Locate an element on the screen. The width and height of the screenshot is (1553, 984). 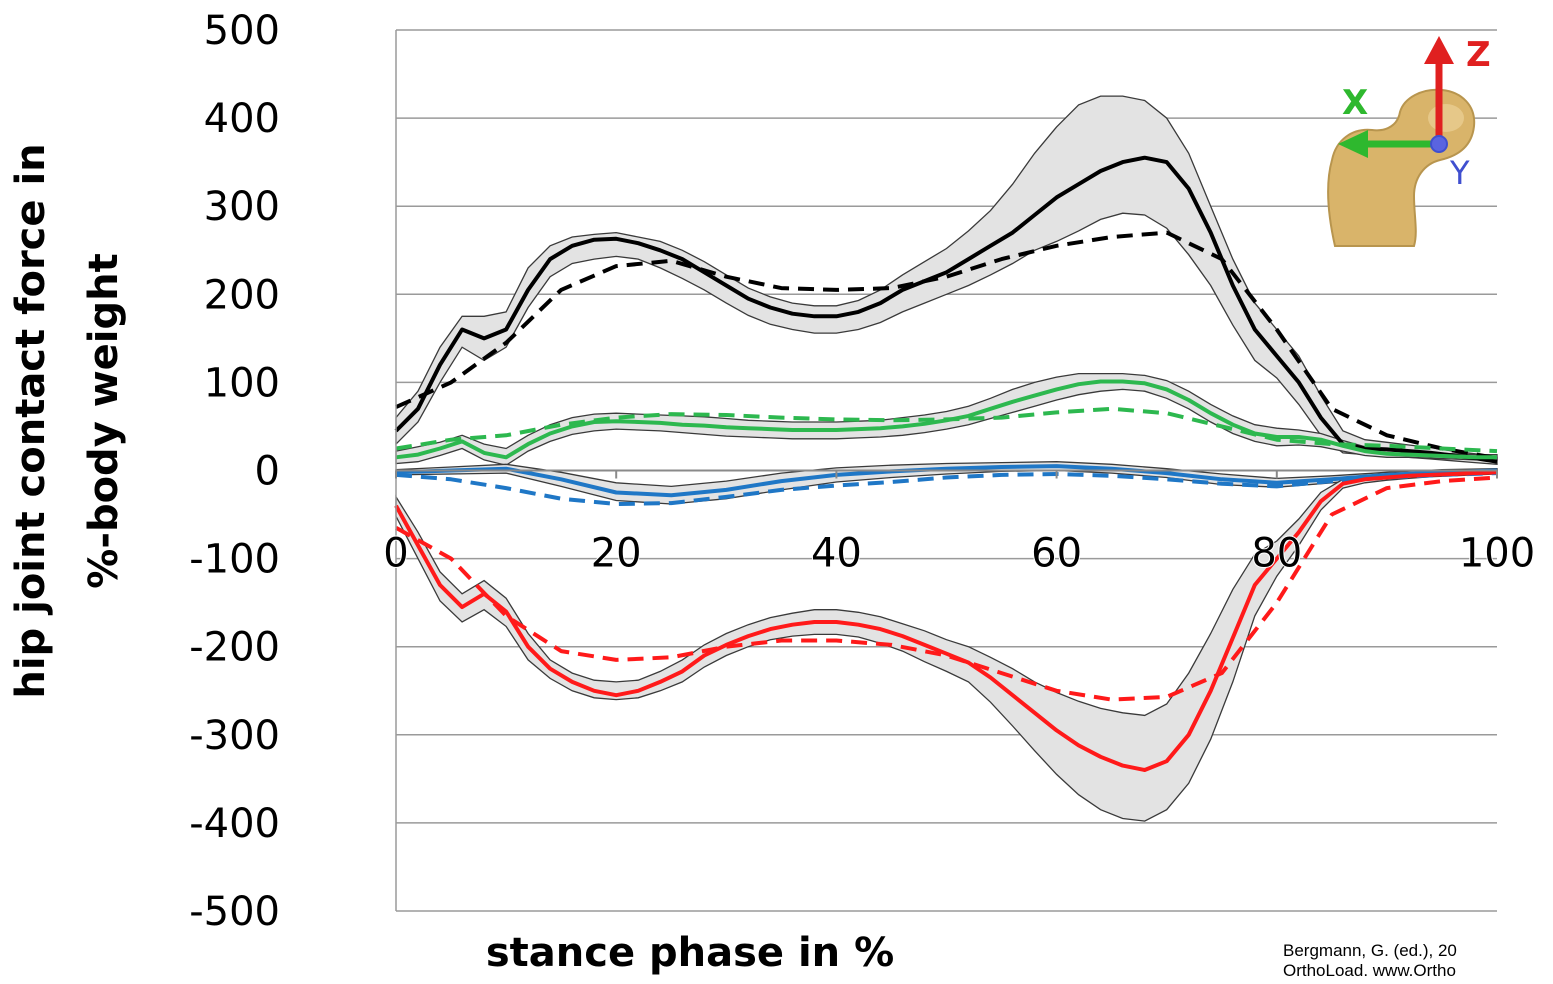
y-axis-title-line-1: hip joint contact force in is located at coordinates (31, 421).